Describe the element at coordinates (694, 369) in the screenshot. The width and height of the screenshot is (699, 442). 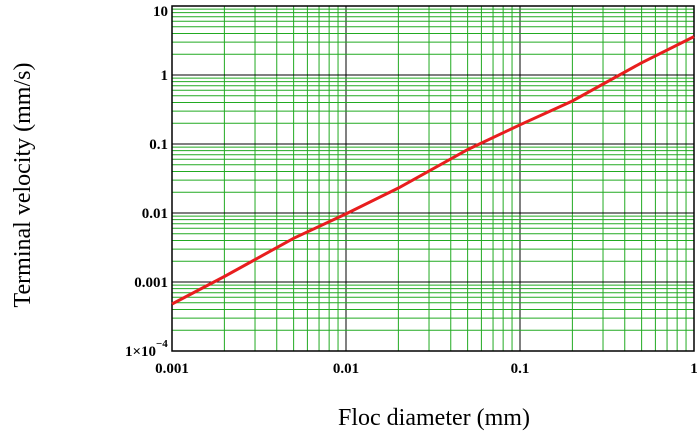
I see `x-tick-label: 1` at that location.